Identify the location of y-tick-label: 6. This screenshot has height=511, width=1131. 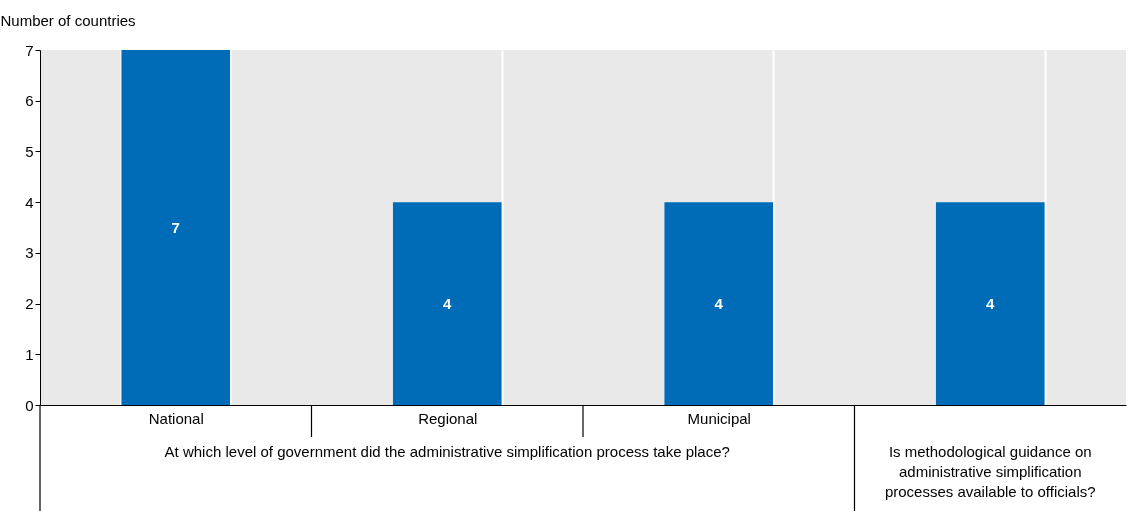
(29, 101).